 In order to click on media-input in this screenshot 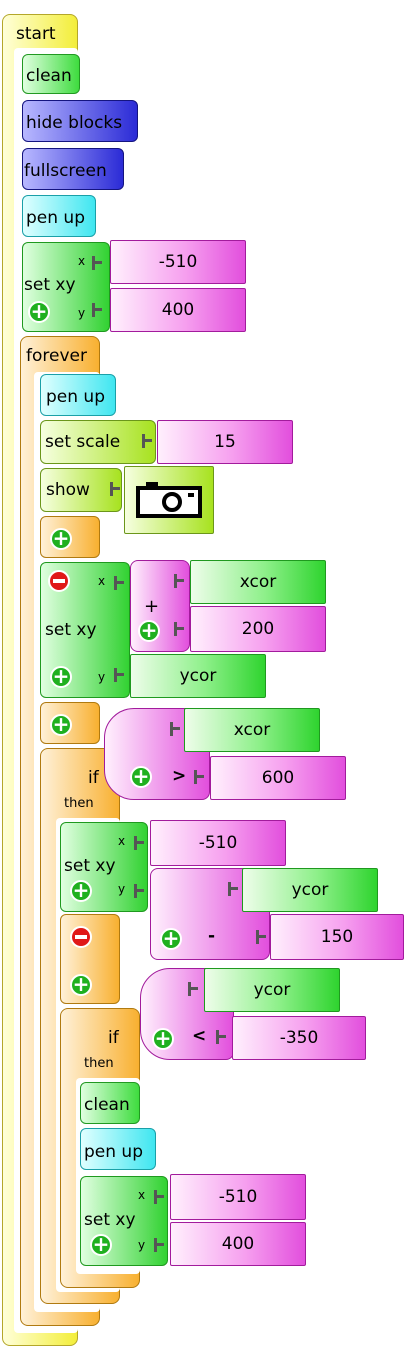, I will do `click(169, 500)`.